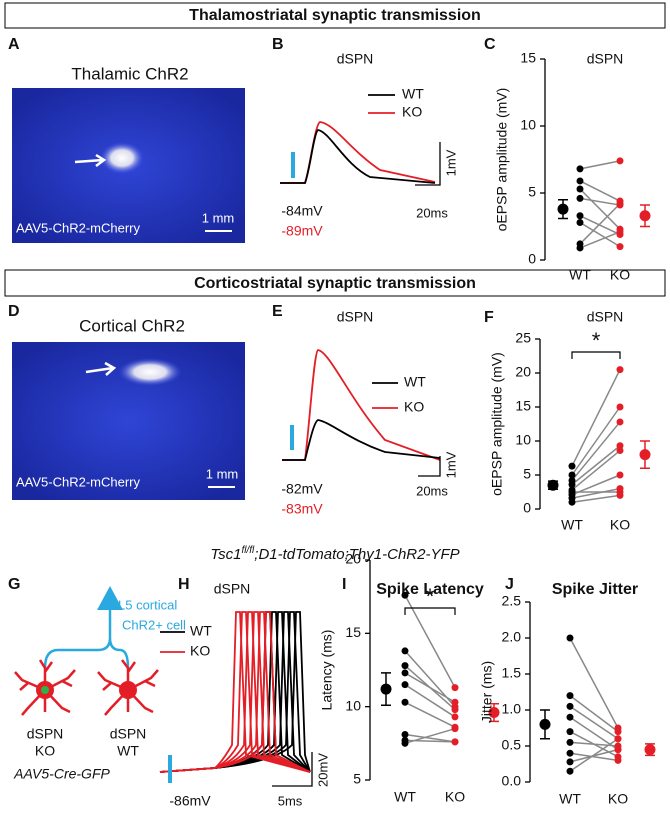  Describe the element at coordinates (235, 692) in the screenshot. I see `spike-traces-ko` at that location.